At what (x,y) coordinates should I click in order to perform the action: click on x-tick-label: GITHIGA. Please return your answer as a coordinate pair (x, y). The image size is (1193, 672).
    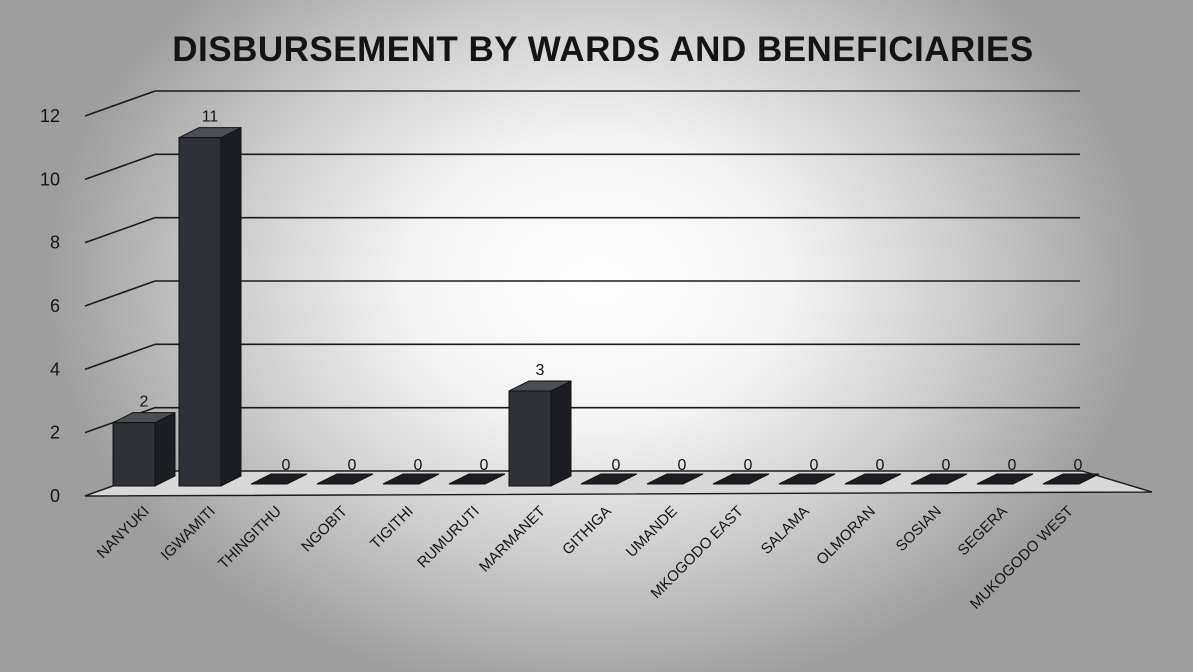
    Looking at the image, I should click on (587, 531).